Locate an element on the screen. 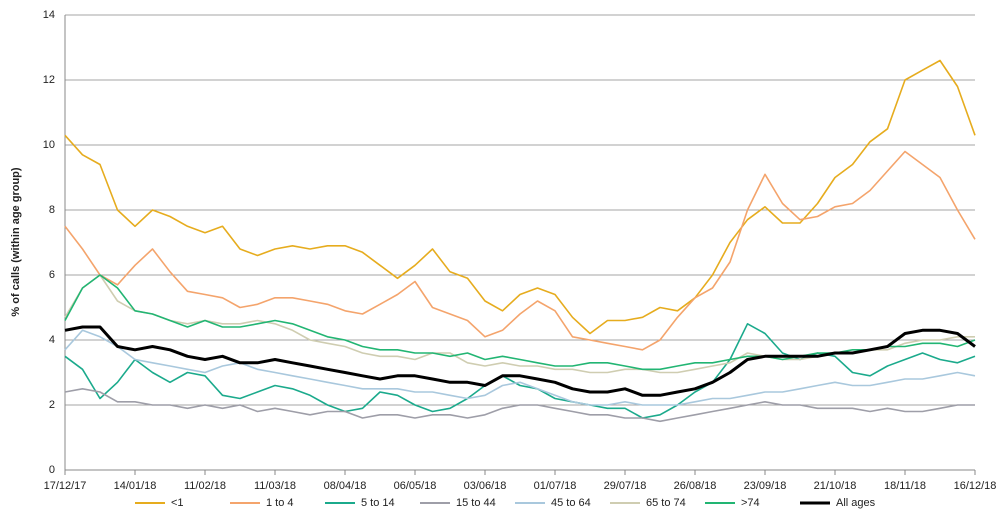 The width and height of the screenshot is (1008, 516). x-tick-label: 08/04/18 is located at coordinates (345, 486).